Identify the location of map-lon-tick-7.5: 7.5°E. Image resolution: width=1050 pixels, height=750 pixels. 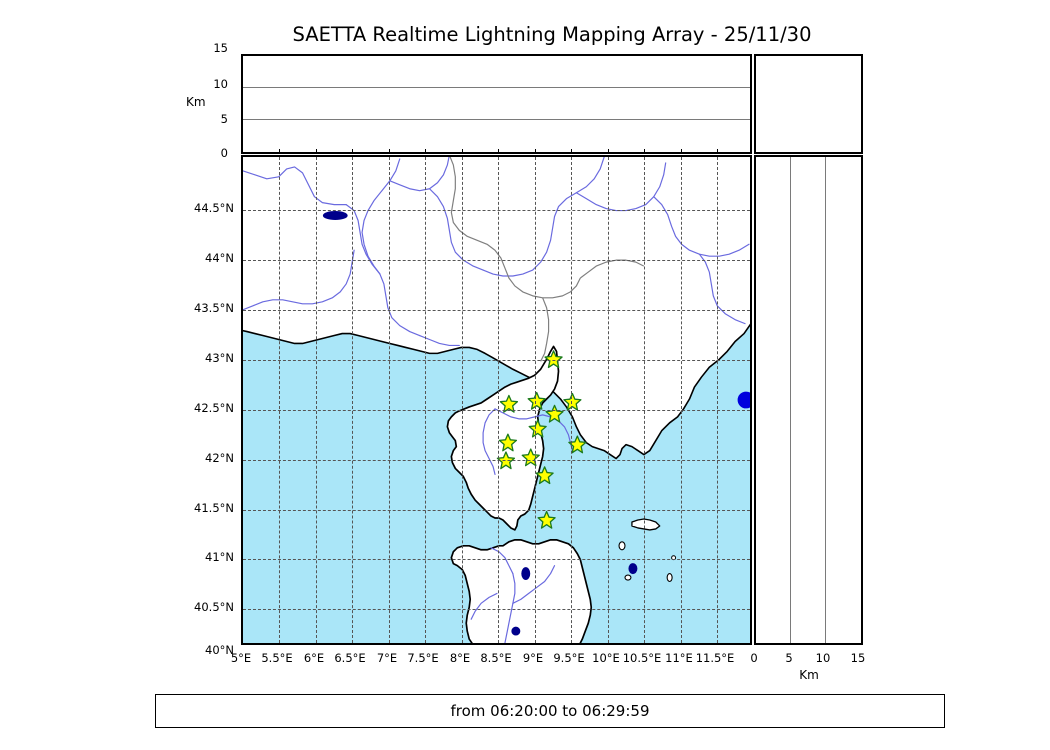
(423, 658).